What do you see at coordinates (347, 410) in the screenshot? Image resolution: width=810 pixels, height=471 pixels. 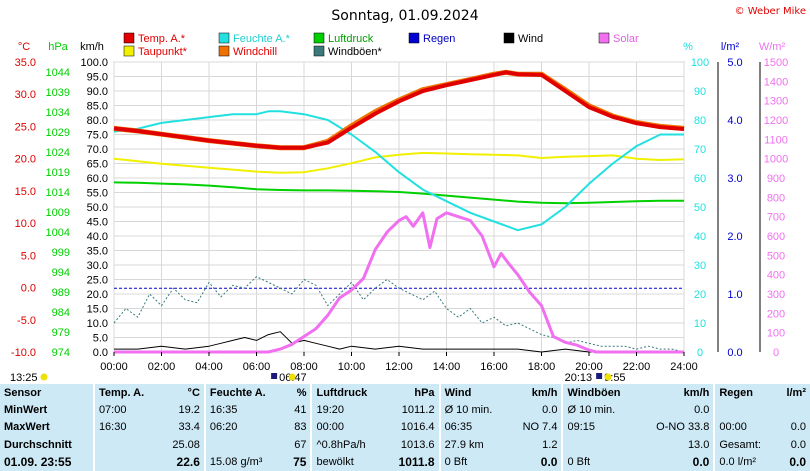 I see `cell: 19:20` at bounding box center [347, 410].